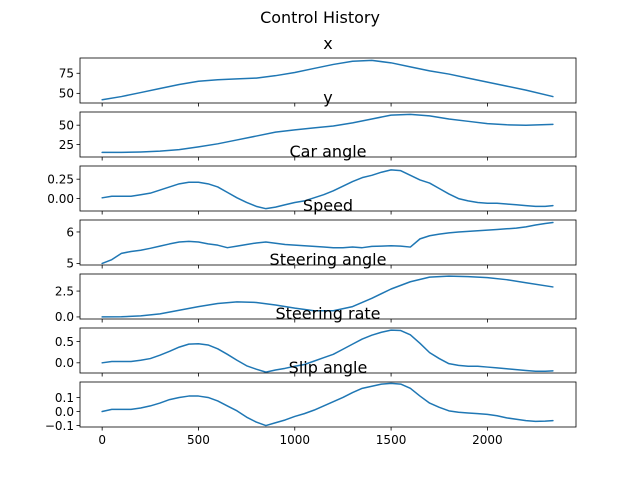 The width and height of the screenshot is (640, 480). Describe the element at coordinates (64, 342) in the screenshot. I see `y-tick-label: 0.5` at that location.